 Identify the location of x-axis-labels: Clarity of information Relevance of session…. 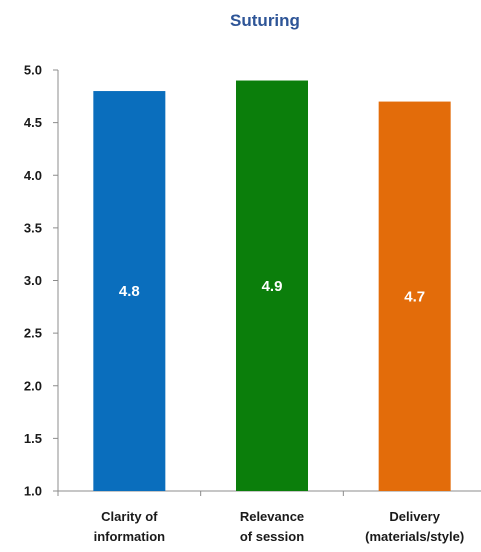
(260, 517).